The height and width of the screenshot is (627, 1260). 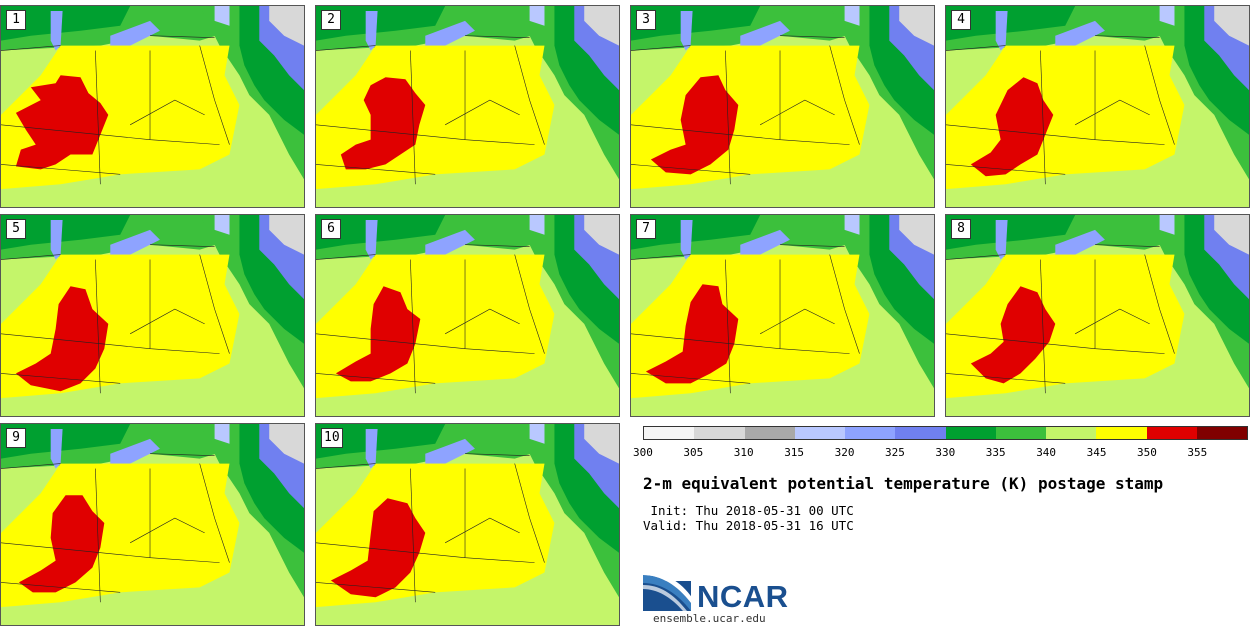 What do you see at coordinates (331, 229) in the screenshot?
I see `member-number-label: 6` at bounding box center [331, 229].